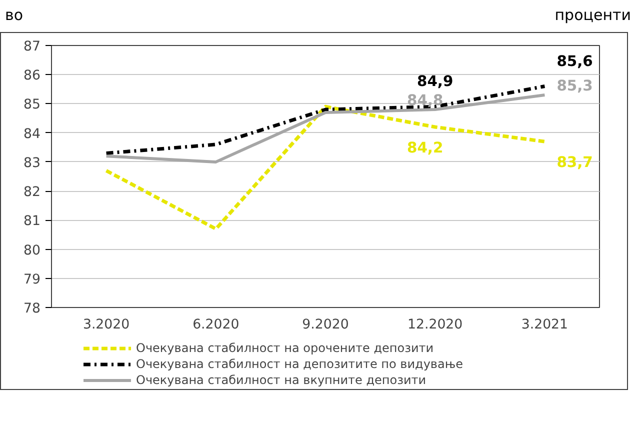 The height and width of the screenshot is (425, 639). I want to click on y-tick-label: 79, so click(32, 280).